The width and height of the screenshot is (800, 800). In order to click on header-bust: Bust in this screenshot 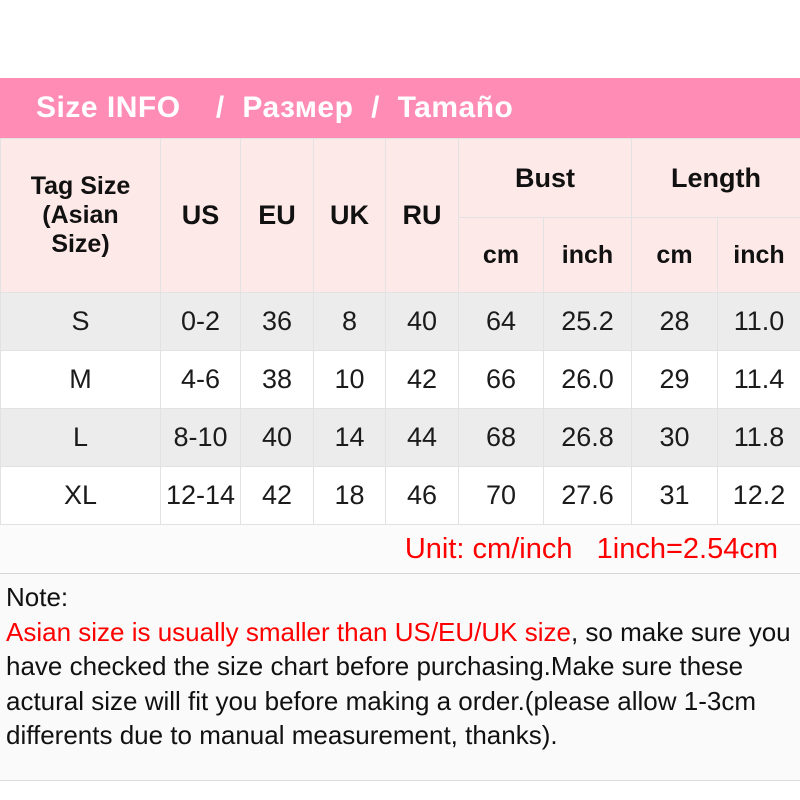, I will do `click(545, 178)`.